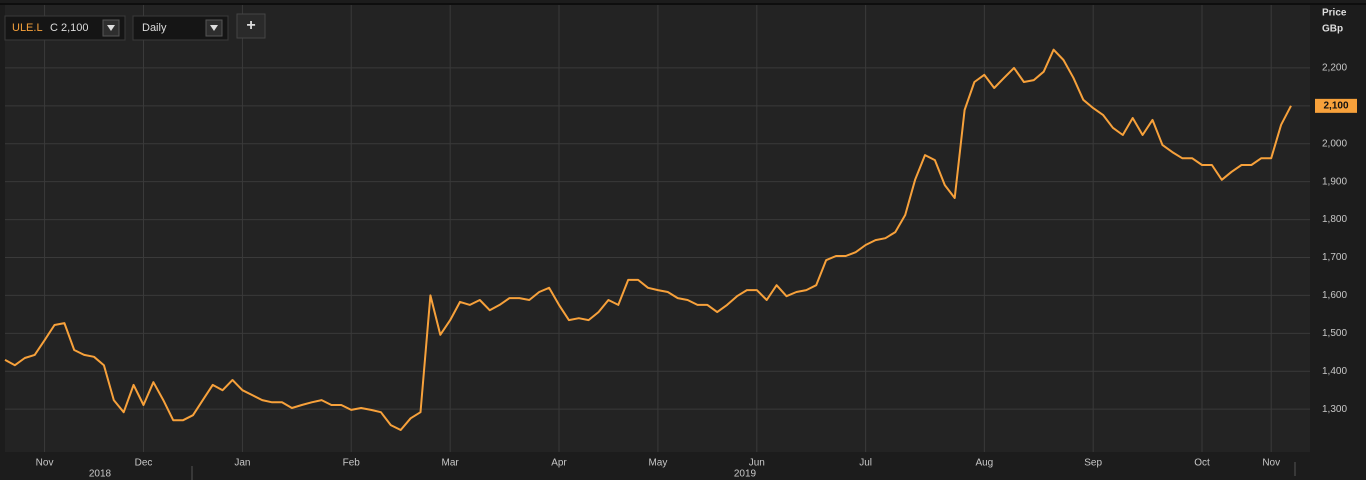 This screenshot has height=480, width=1366. I want to click on y-tick-label: 1,300, so click(1334, 409).